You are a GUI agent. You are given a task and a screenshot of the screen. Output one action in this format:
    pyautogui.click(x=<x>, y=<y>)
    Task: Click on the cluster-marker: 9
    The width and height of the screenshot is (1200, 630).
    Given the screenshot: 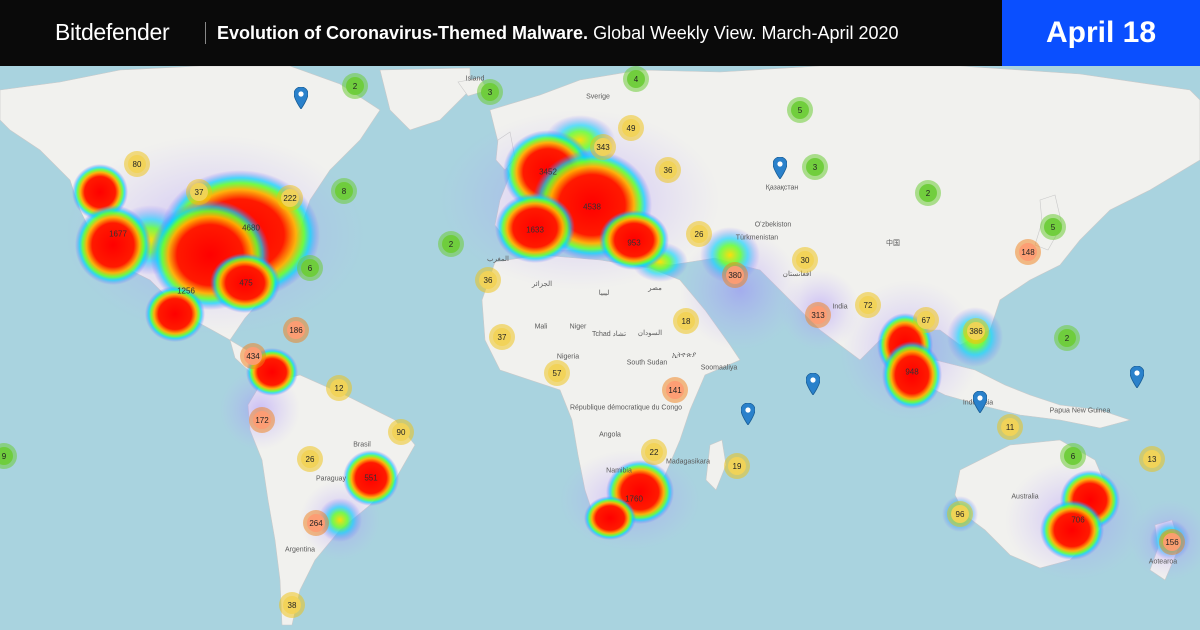 What is the action you would take?
    pyautogui.click(x=8, y=456)
    